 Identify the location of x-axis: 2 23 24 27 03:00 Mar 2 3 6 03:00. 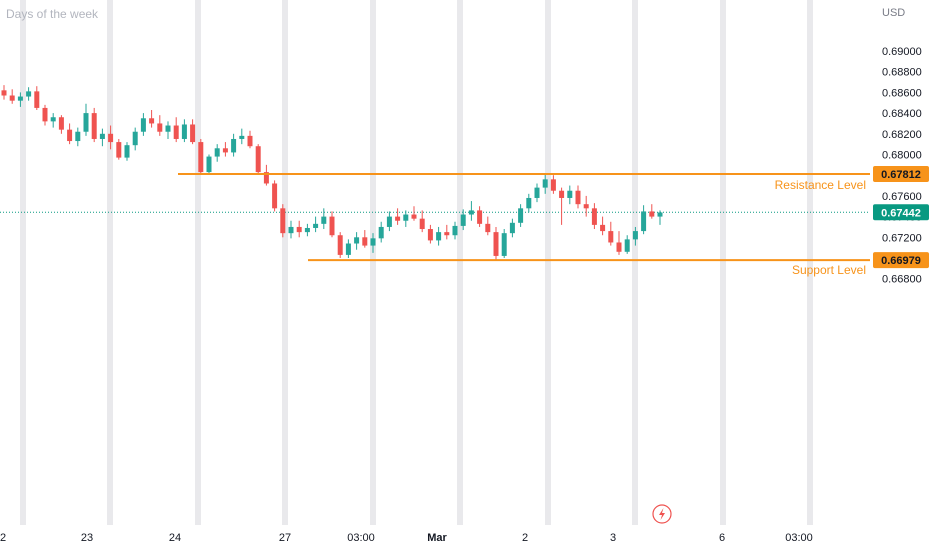
(406, 538).